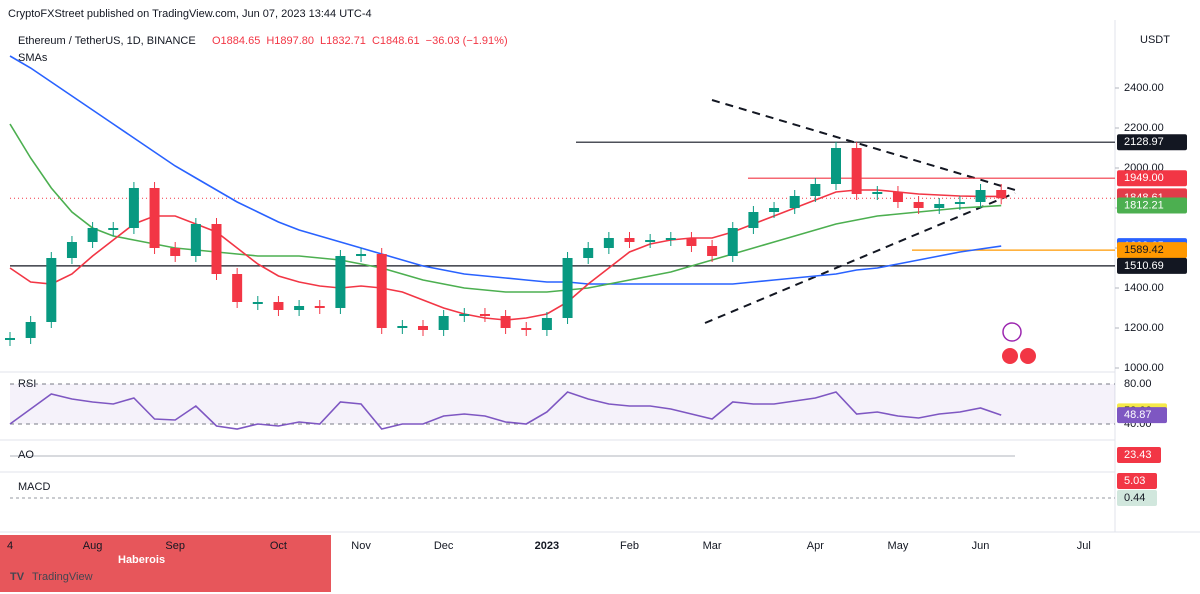 The image size is (1200, 594). What do you see at coordinates (444, 546) in the screenshot?
I see `x-tick-label: Dec` at bounding box center [444, 546].